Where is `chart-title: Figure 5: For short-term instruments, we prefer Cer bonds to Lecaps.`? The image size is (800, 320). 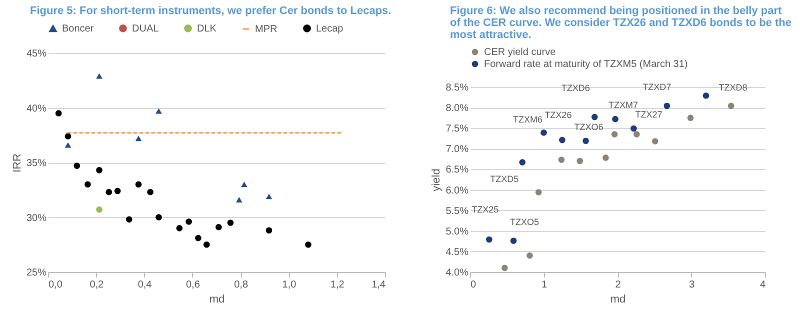 chart-title: Figure 5: For short-term instruments, we prefer Cer bonds to Lecaps. is located at coordinates (210, 10).